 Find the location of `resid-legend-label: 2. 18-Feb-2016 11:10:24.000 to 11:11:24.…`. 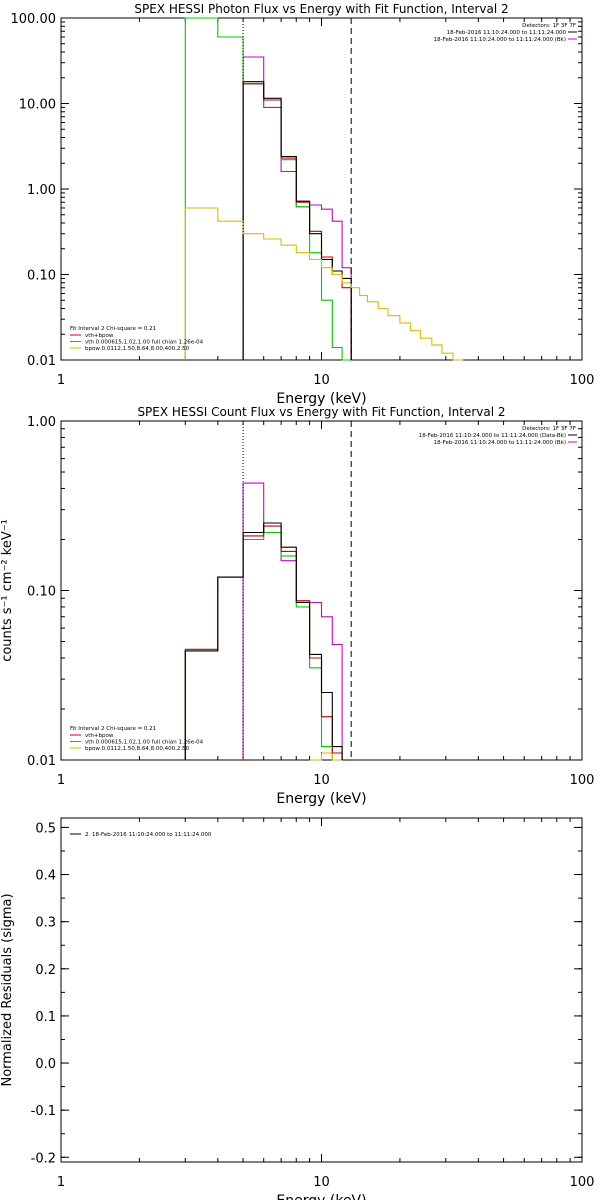

resid-legend-label: 2. 18-Feb-2016 11:10:24.000 to 11:11:24.… is located at coordinates (148, 835).